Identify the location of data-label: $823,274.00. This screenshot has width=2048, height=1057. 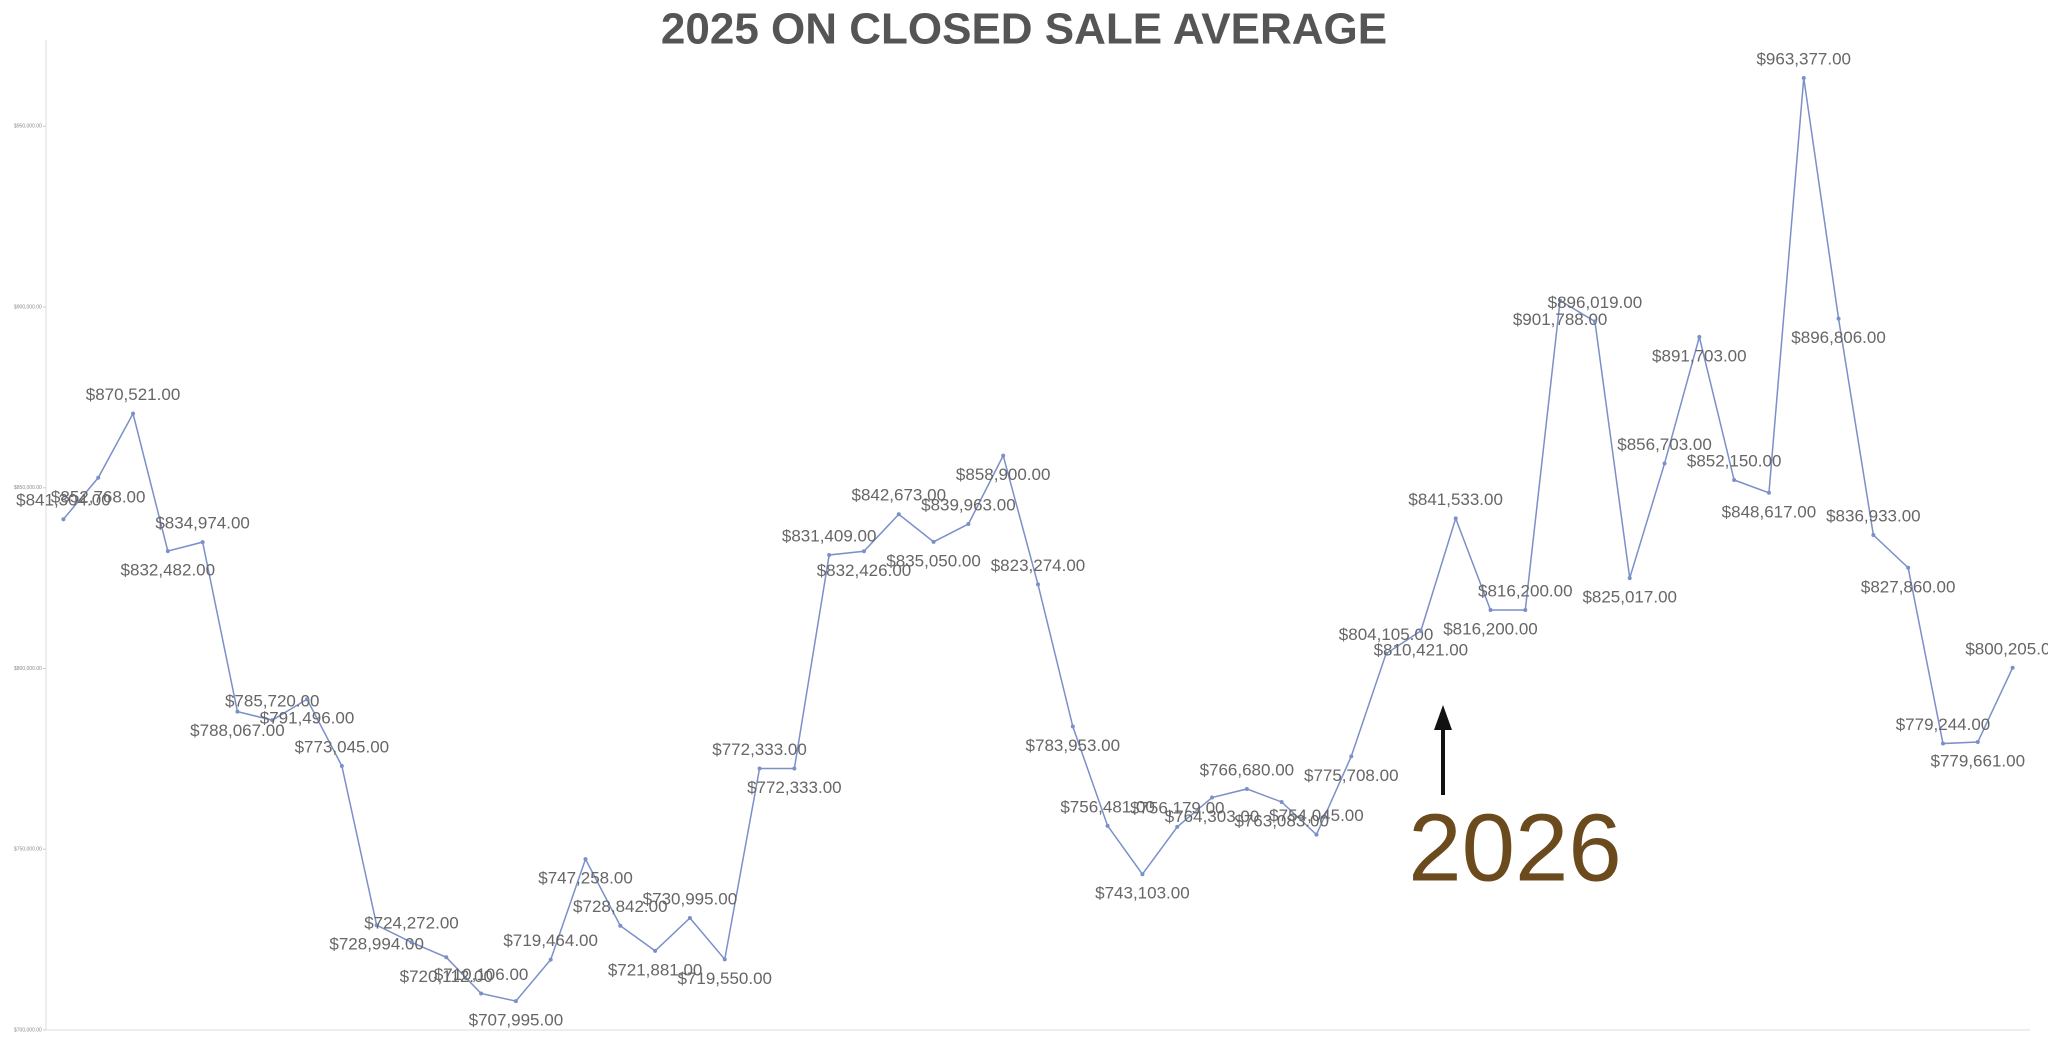
(1038, 565).